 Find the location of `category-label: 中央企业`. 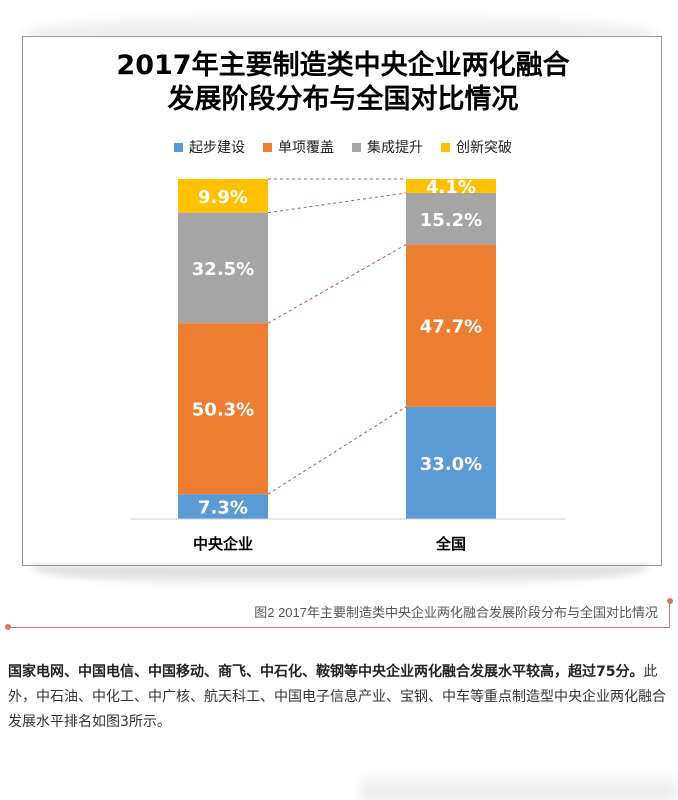

category-label: 中央企业 is located at coordinates (223, 544).